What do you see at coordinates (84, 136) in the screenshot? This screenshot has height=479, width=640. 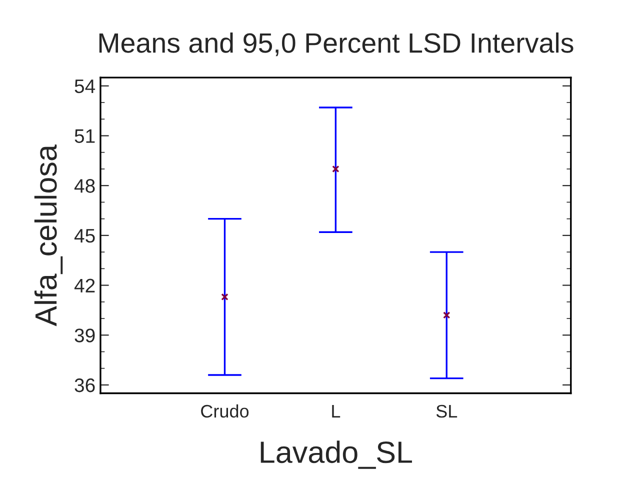 I see `y-tick-label: 51` at bounding box center [84, 136].